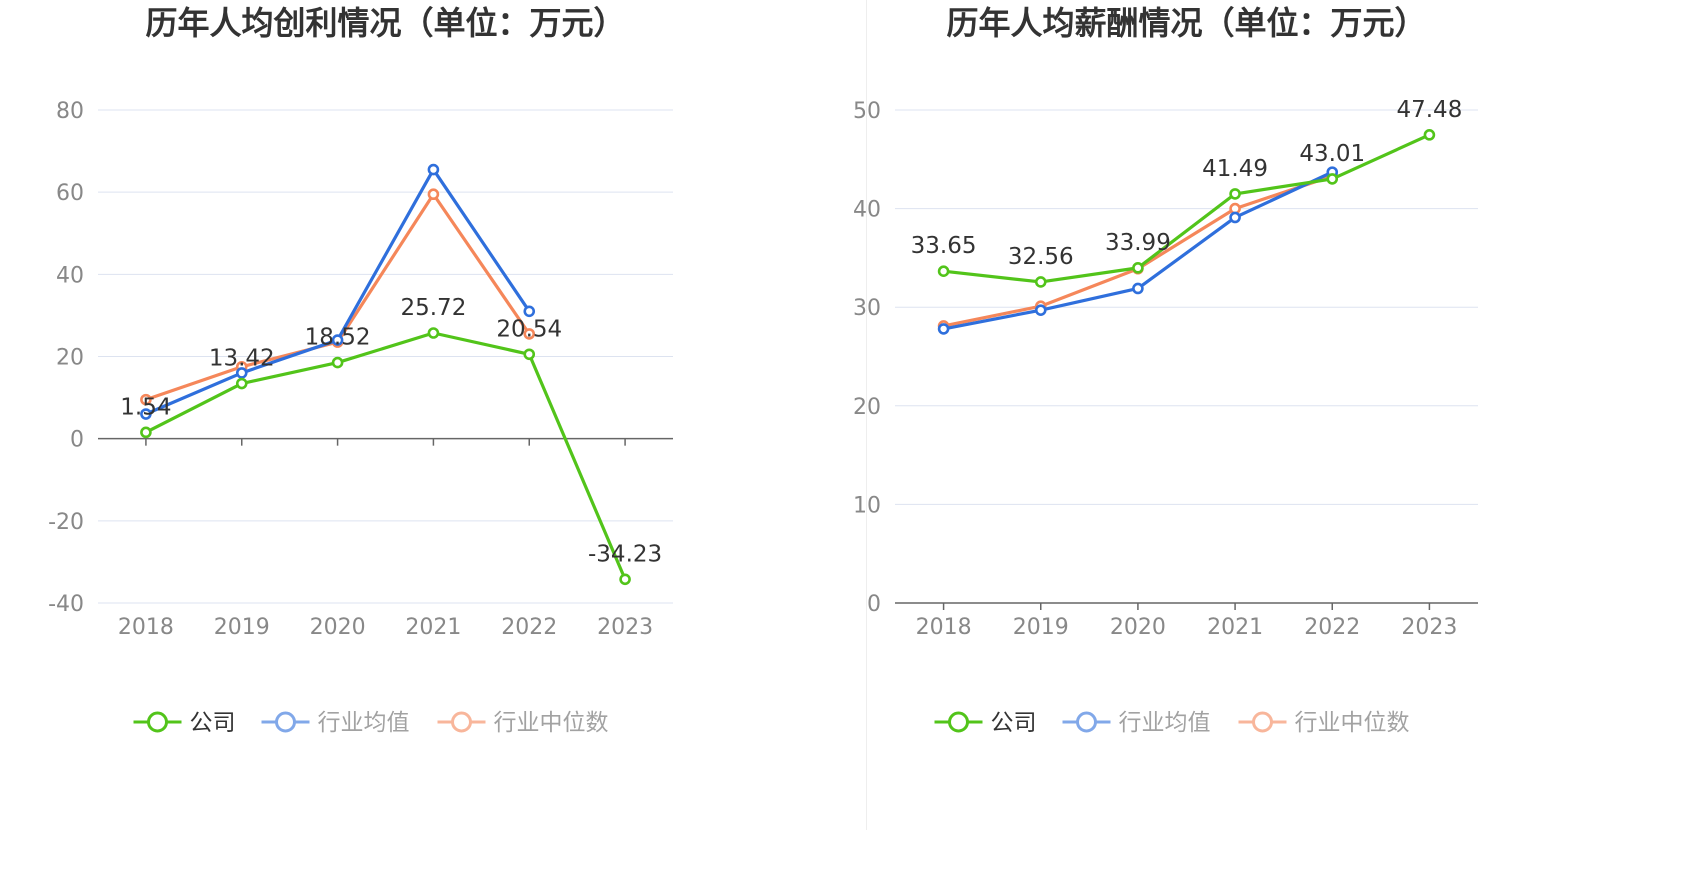 This screenshot has height=874, width=1700. I want to click on data-label: 13.42, so click(242, 359).